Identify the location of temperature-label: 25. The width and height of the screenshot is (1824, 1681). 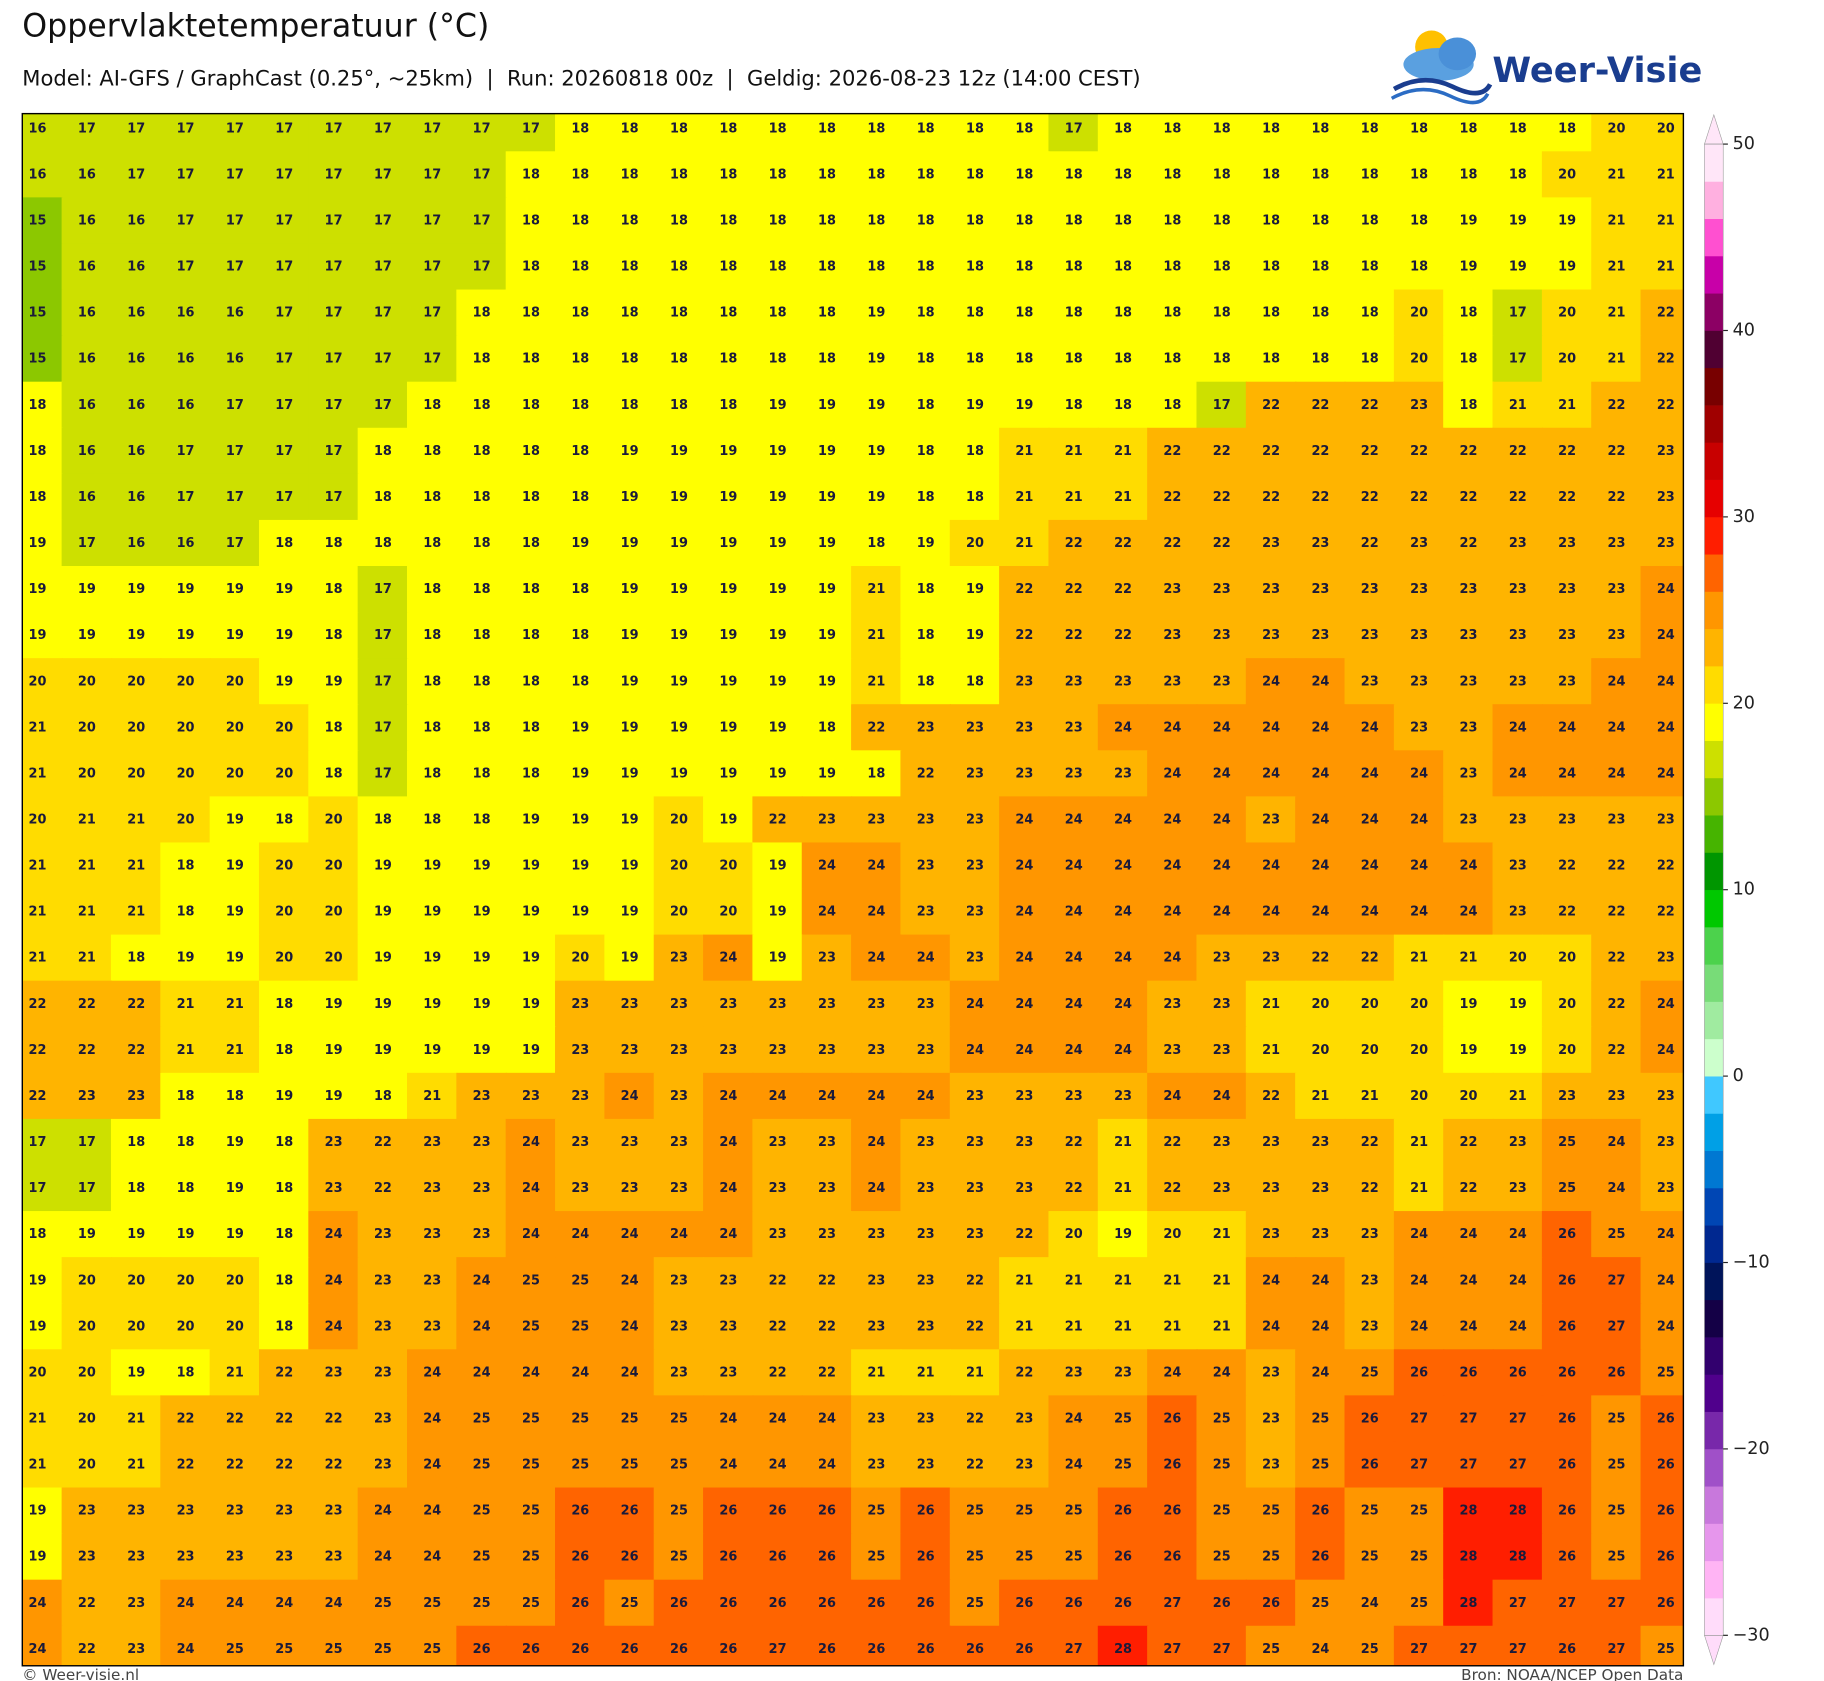
(1024, 1511).